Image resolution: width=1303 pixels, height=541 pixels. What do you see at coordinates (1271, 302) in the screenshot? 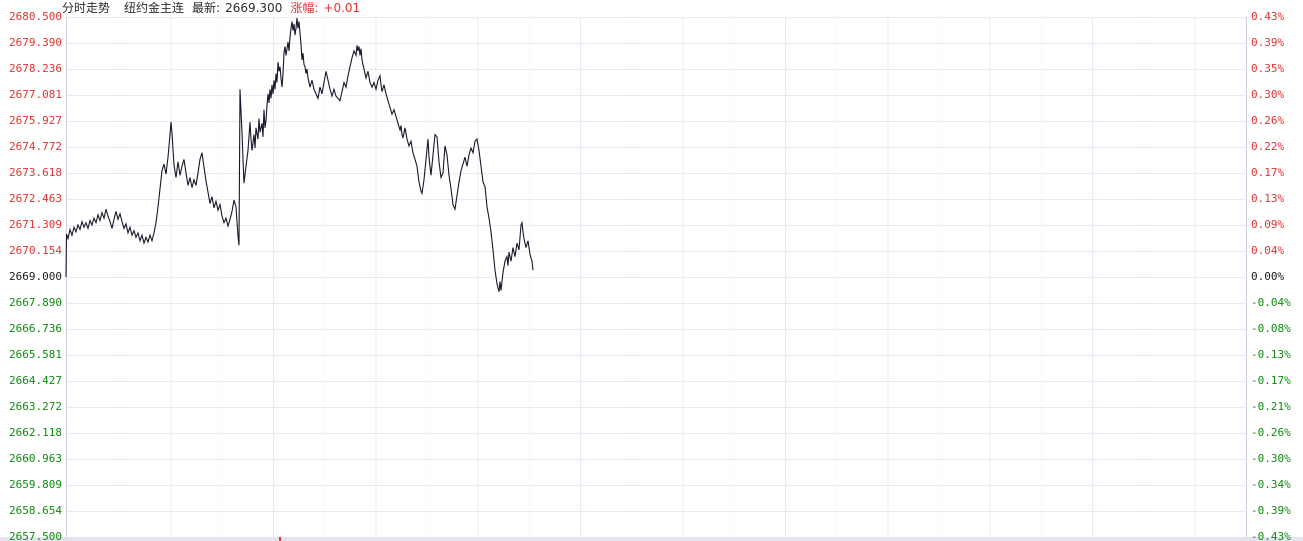
I see `right-axis-label: -0.04%` at bounding box center [1271, 302].